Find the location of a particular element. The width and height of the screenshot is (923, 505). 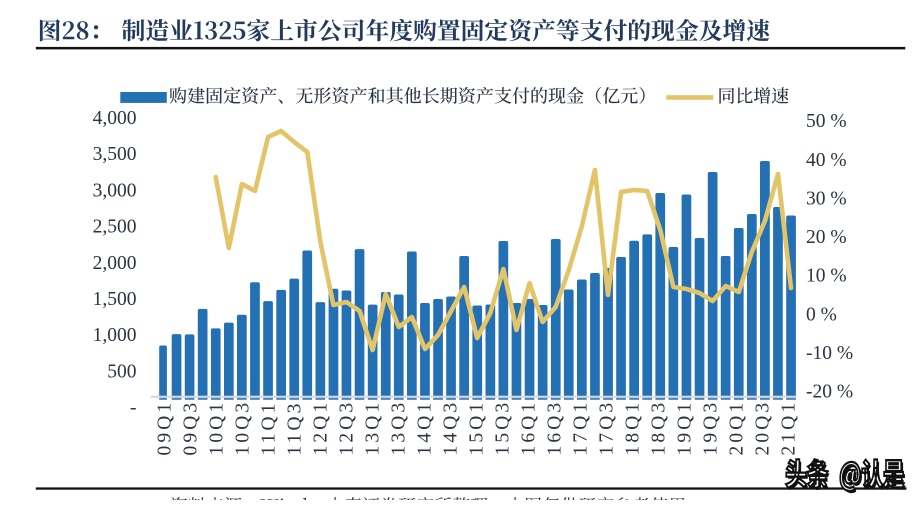

svg-text: 15Q1 is located at coordinates (477, 428).